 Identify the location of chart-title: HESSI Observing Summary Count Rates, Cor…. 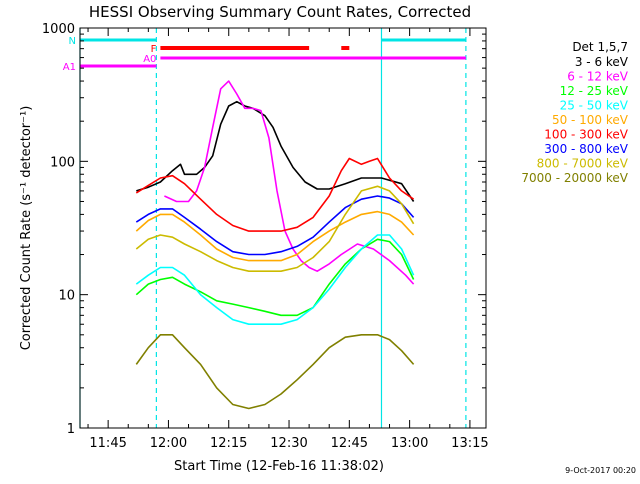
(280, 12).